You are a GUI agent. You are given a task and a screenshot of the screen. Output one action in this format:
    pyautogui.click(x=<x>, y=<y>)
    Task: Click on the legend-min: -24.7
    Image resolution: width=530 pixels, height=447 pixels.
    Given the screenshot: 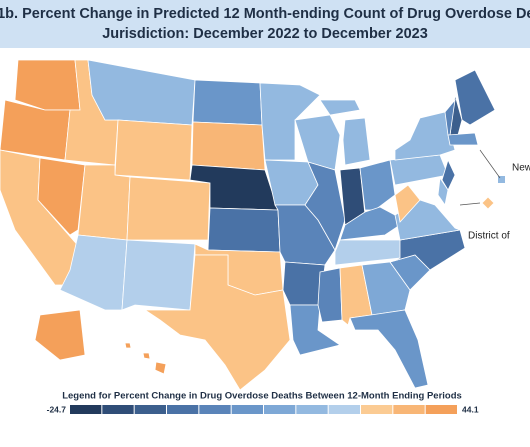 What is the action you would take?
    pyautogui.click(x=57, y=409)
    